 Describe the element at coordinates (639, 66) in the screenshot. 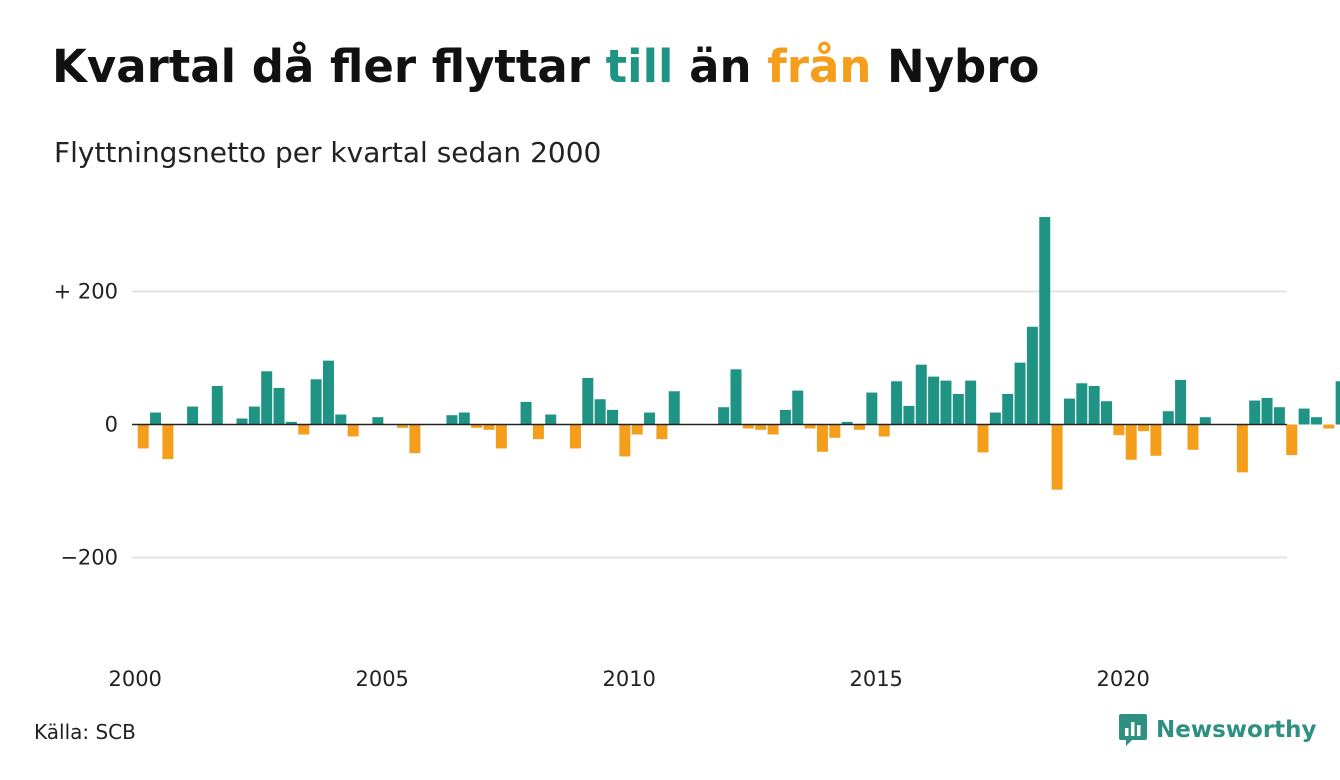

I see `title-highlight-till: till` at that location.